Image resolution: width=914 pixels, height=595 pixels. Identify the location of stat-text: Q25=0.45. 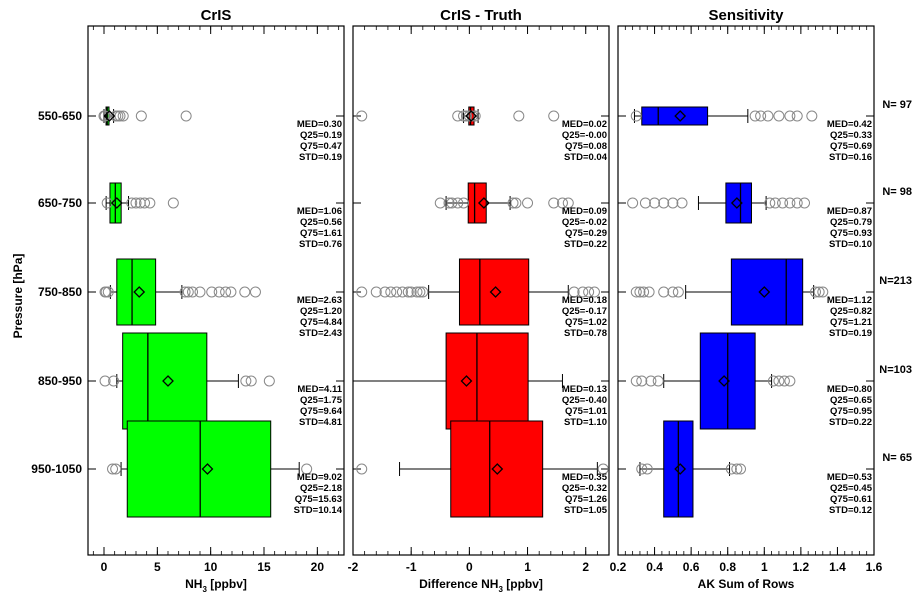
(851, 488).